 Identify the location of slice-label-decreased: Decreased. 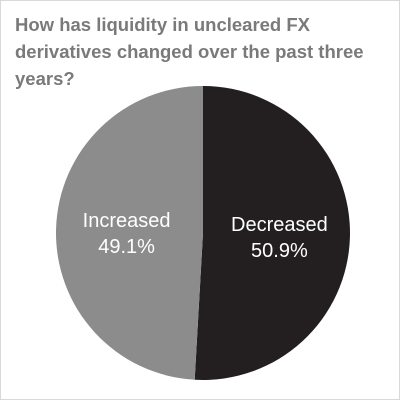
(279, 225).